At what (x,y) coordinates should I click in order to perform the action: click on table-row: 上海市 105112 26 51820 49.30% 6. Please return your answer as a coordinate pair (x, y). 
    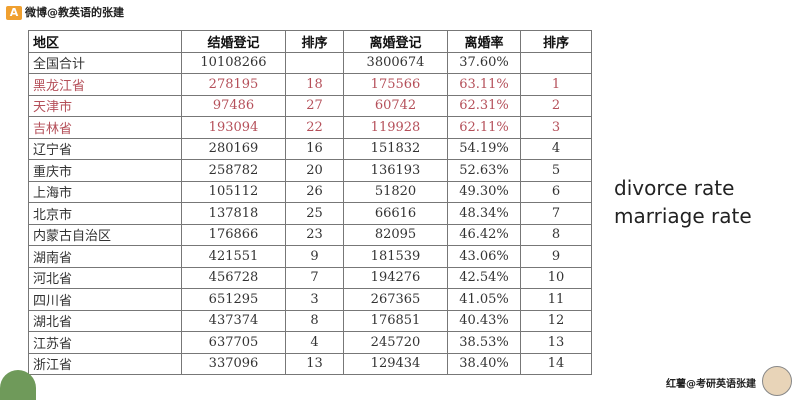
    Looking at the image, I should click on (310, 191).